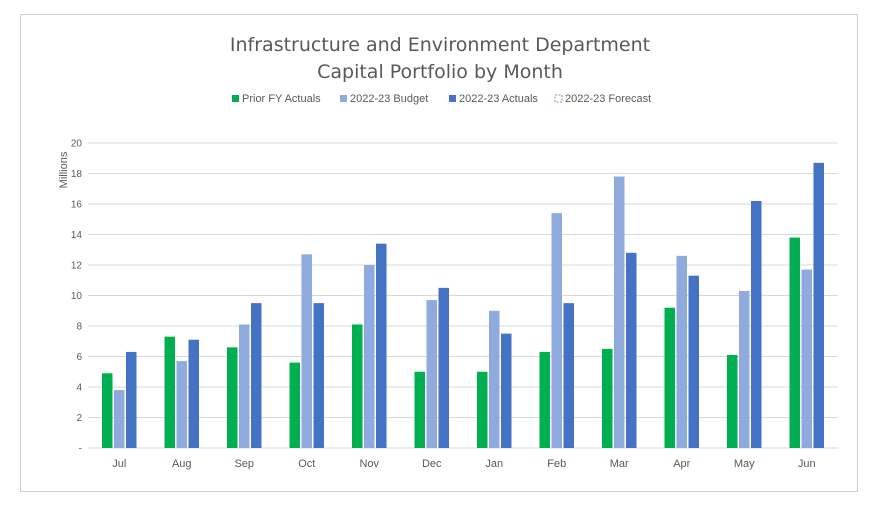  Describe the element at coordinates (607, 398) in the screenshot. I see `bar-prior-fy-actuals-mar` at that location.